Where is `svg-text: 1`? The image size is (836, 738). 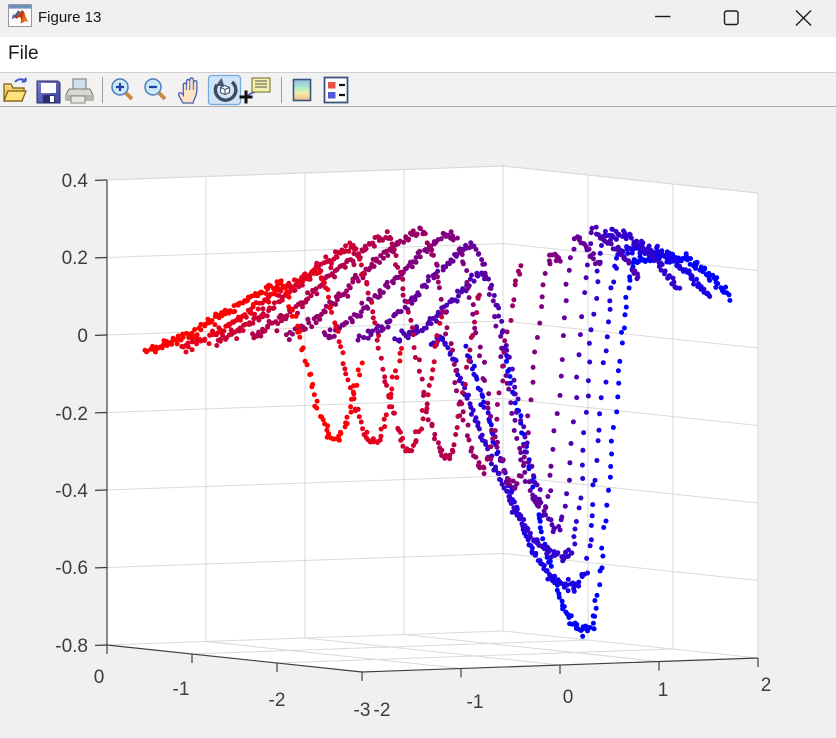
svg-text: 1 is located at coordinates (663, 690).